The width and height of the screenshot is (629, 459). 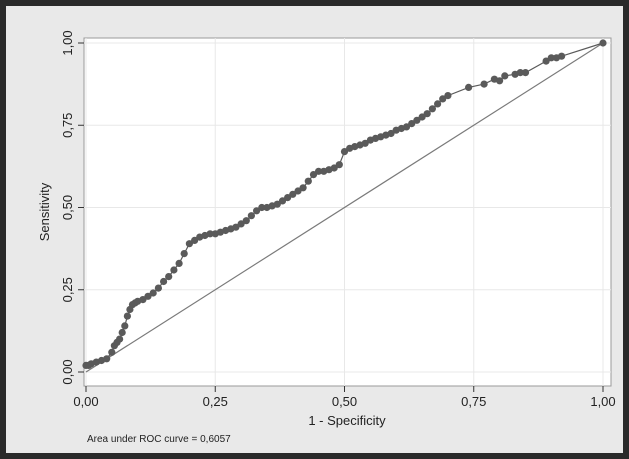 What do you see at coordinates (44, 211) in the screenshot?
I see `y-axis-title: Sensitivity` at bounding box center [44, 211].